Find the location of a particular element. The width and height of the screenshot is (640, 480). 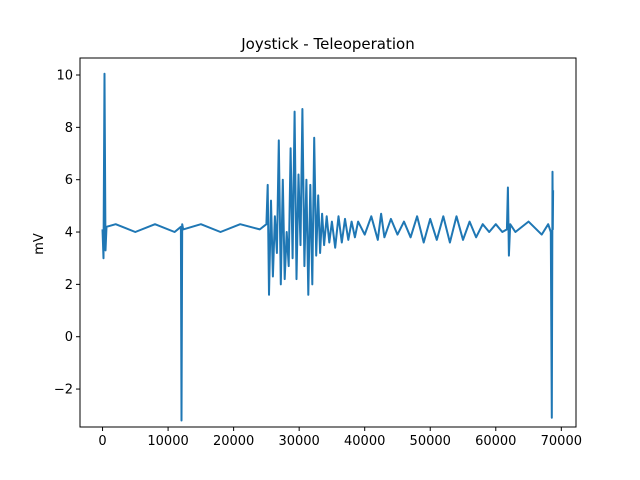

x-tick-label: 30000 is located at coordinates (298, 441).